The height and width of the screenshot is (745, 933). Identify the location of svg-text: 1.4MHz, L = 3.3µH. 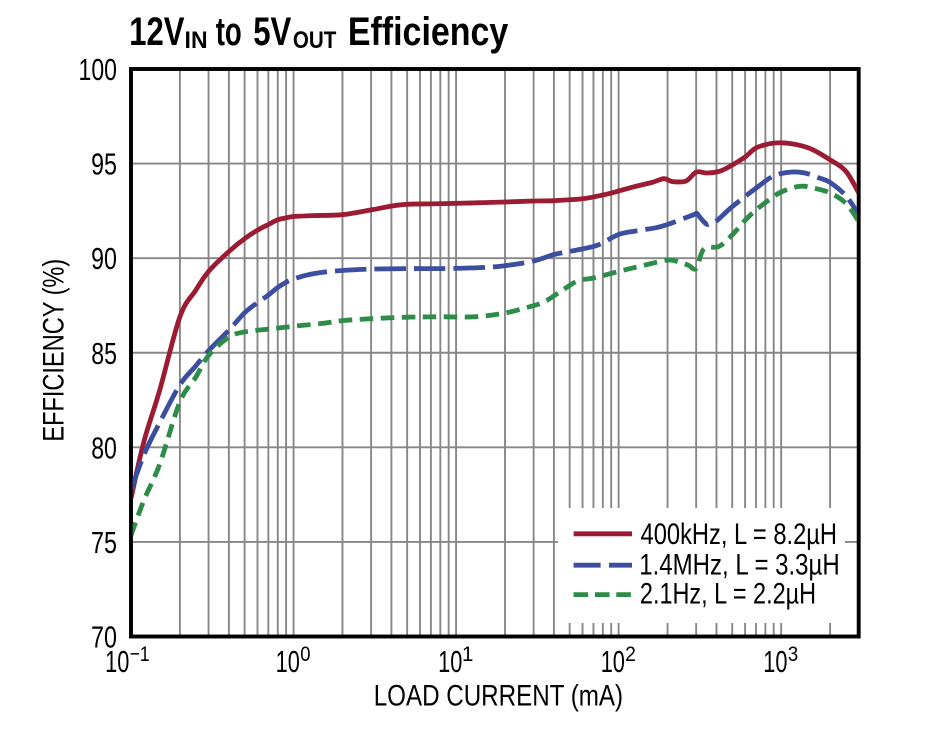
(739, 564).